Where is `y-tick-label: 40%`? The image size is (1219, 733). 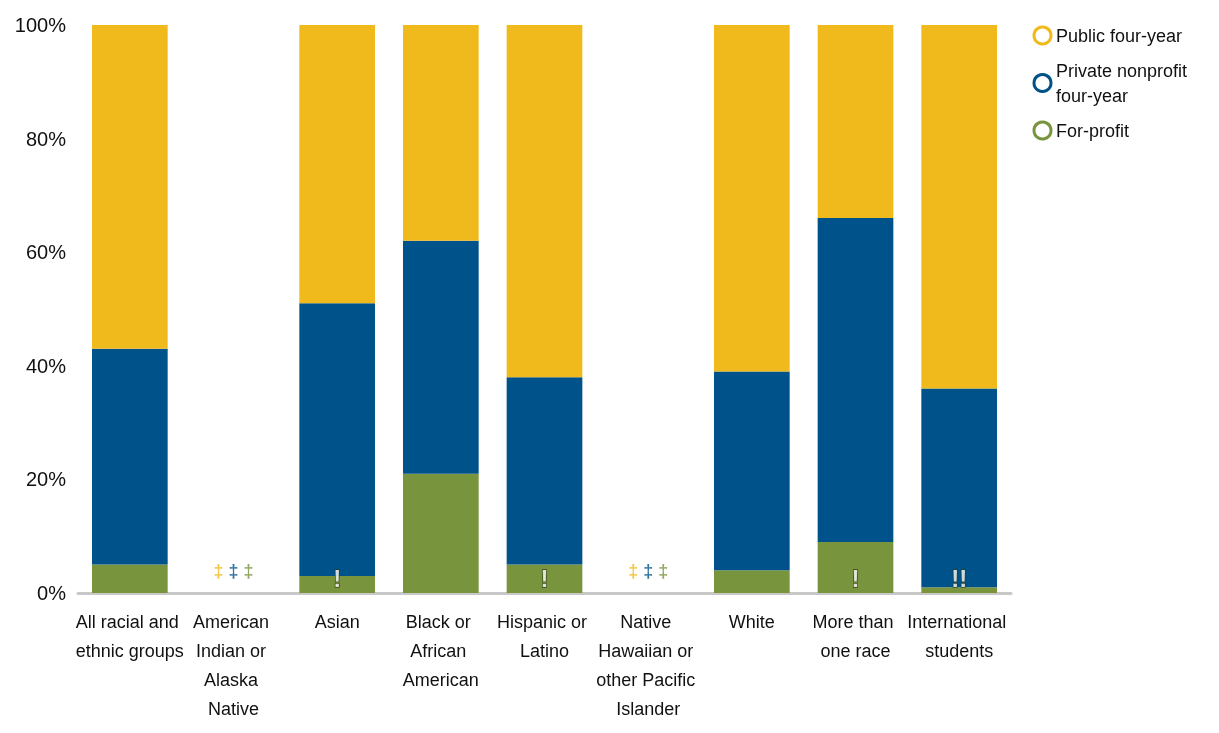 y-tick-label: 40% is located at coordinates (46, 365).